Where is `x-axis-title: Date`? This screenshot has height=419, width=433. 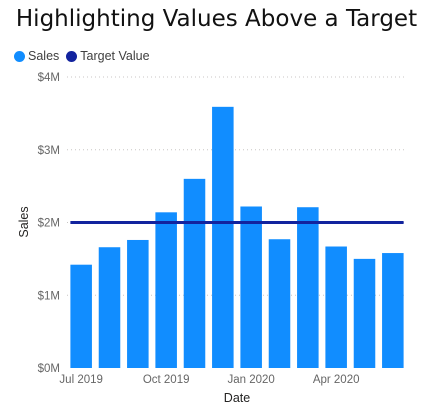
x-axis-title: Date is located at coordinates (237, 398).